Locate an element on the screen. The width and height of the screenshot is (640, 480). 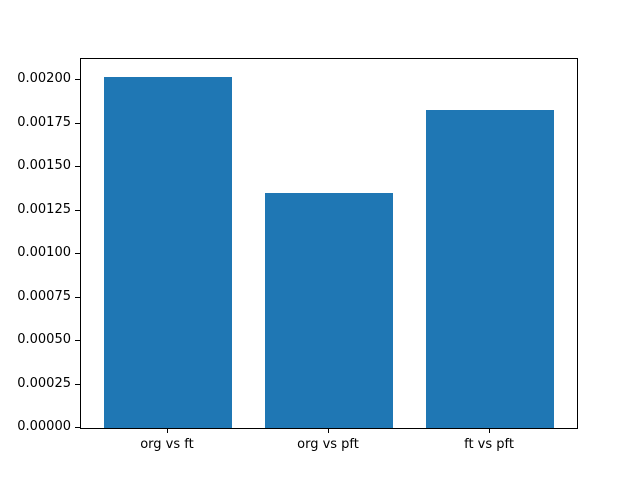
y-tick-label: 0.00125 is located at coordinates (44, 209).